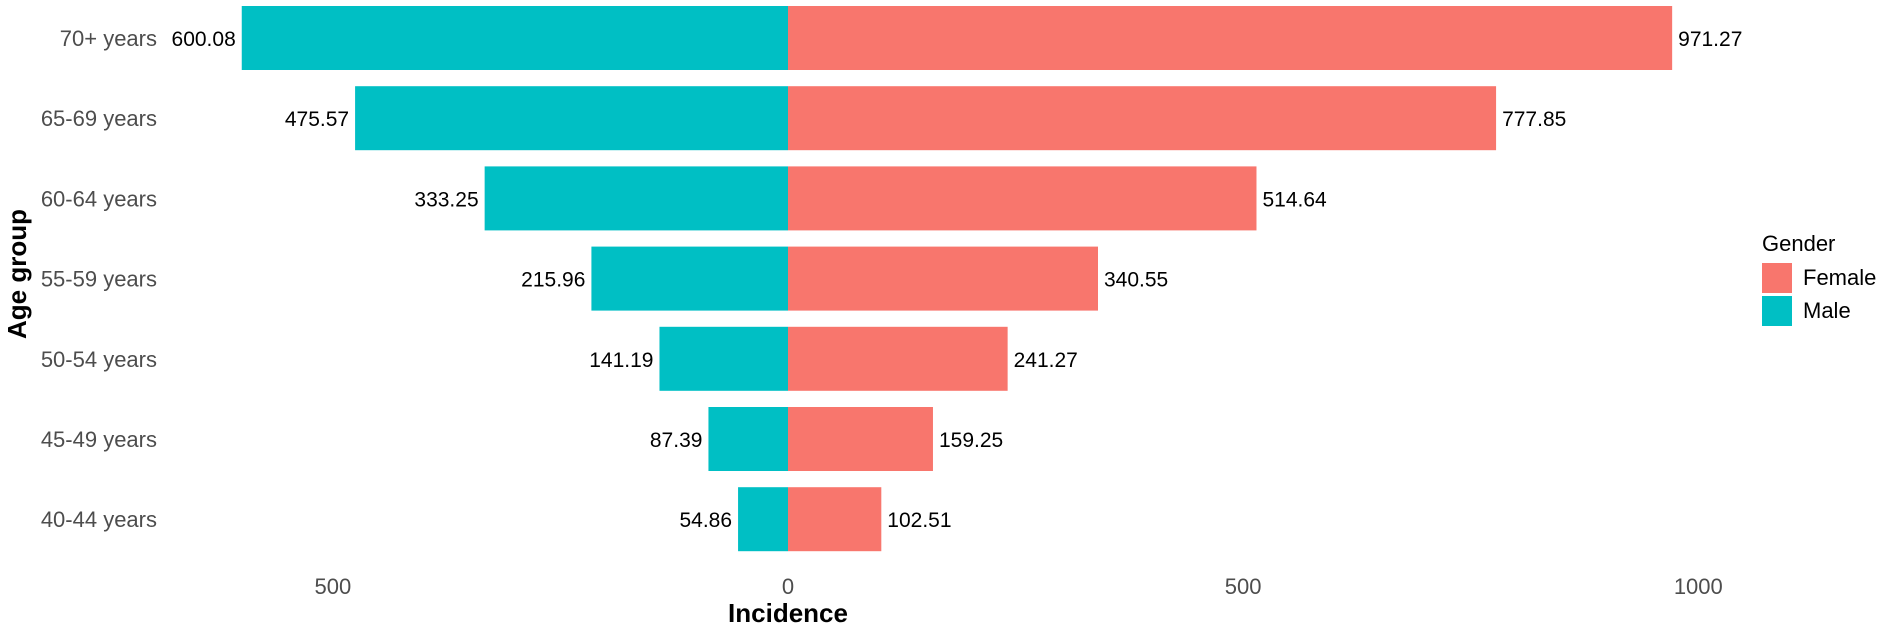  I want to click on data-label-female: 102.51, so click(919, 520).